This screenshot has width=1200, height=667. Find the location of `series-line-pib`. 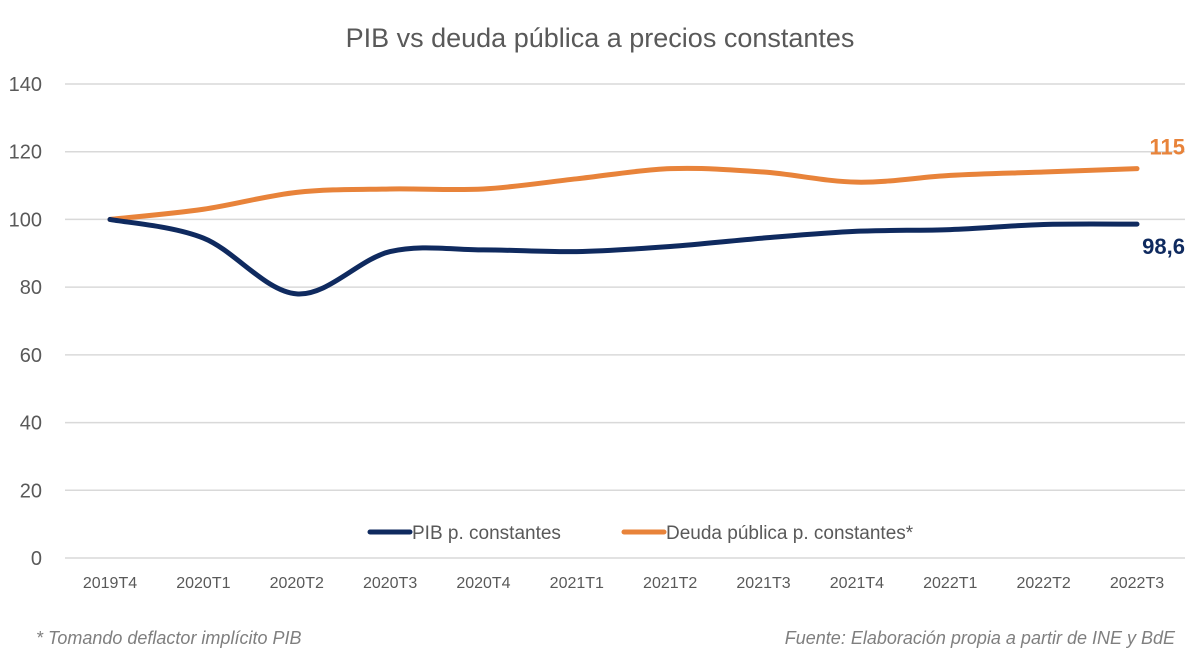

series-line-pib is located at coordinates (623, 256).